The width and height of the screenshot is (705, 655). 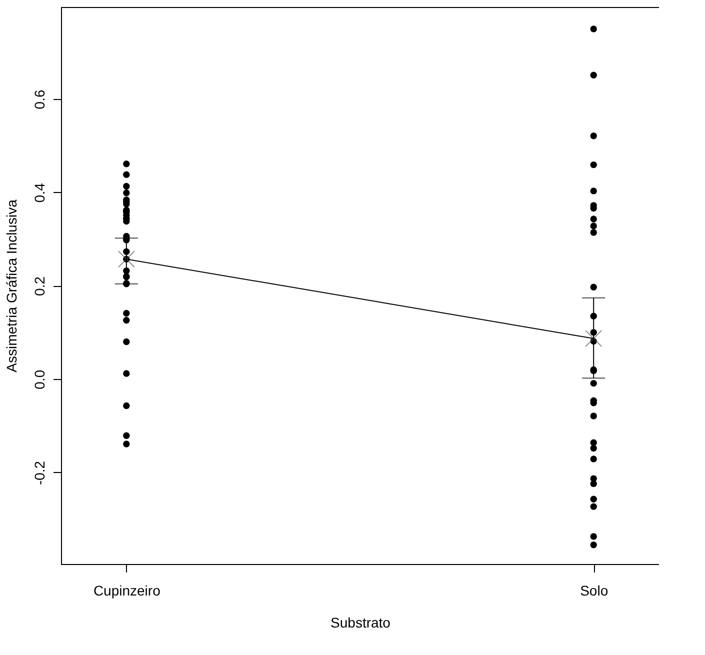 I want to click on y-tick-label: 0.4, so click(x=40, y=192).